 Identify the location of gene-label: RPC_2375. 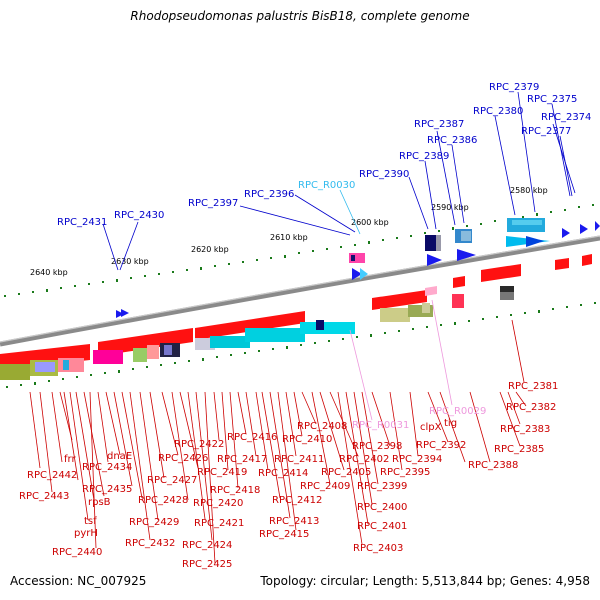
(552, 99).